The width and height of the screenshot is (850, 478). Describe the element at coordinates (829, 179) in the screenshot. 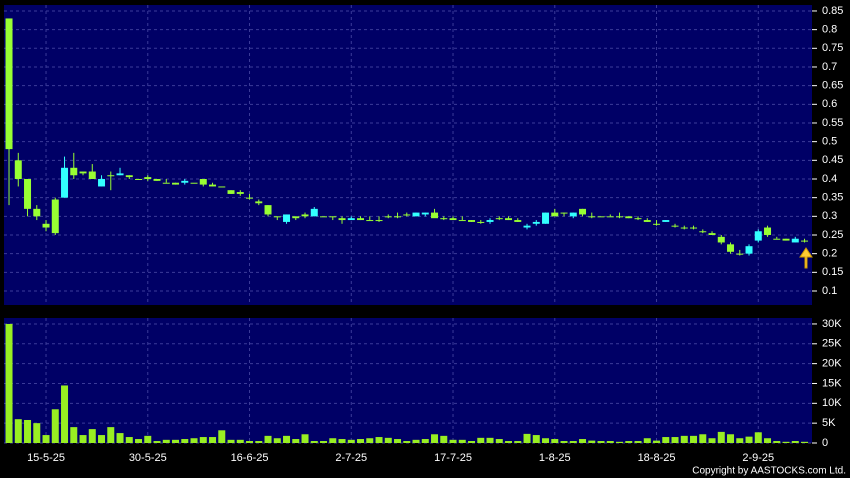

I see `y-tick-label: 0.4` at that location.